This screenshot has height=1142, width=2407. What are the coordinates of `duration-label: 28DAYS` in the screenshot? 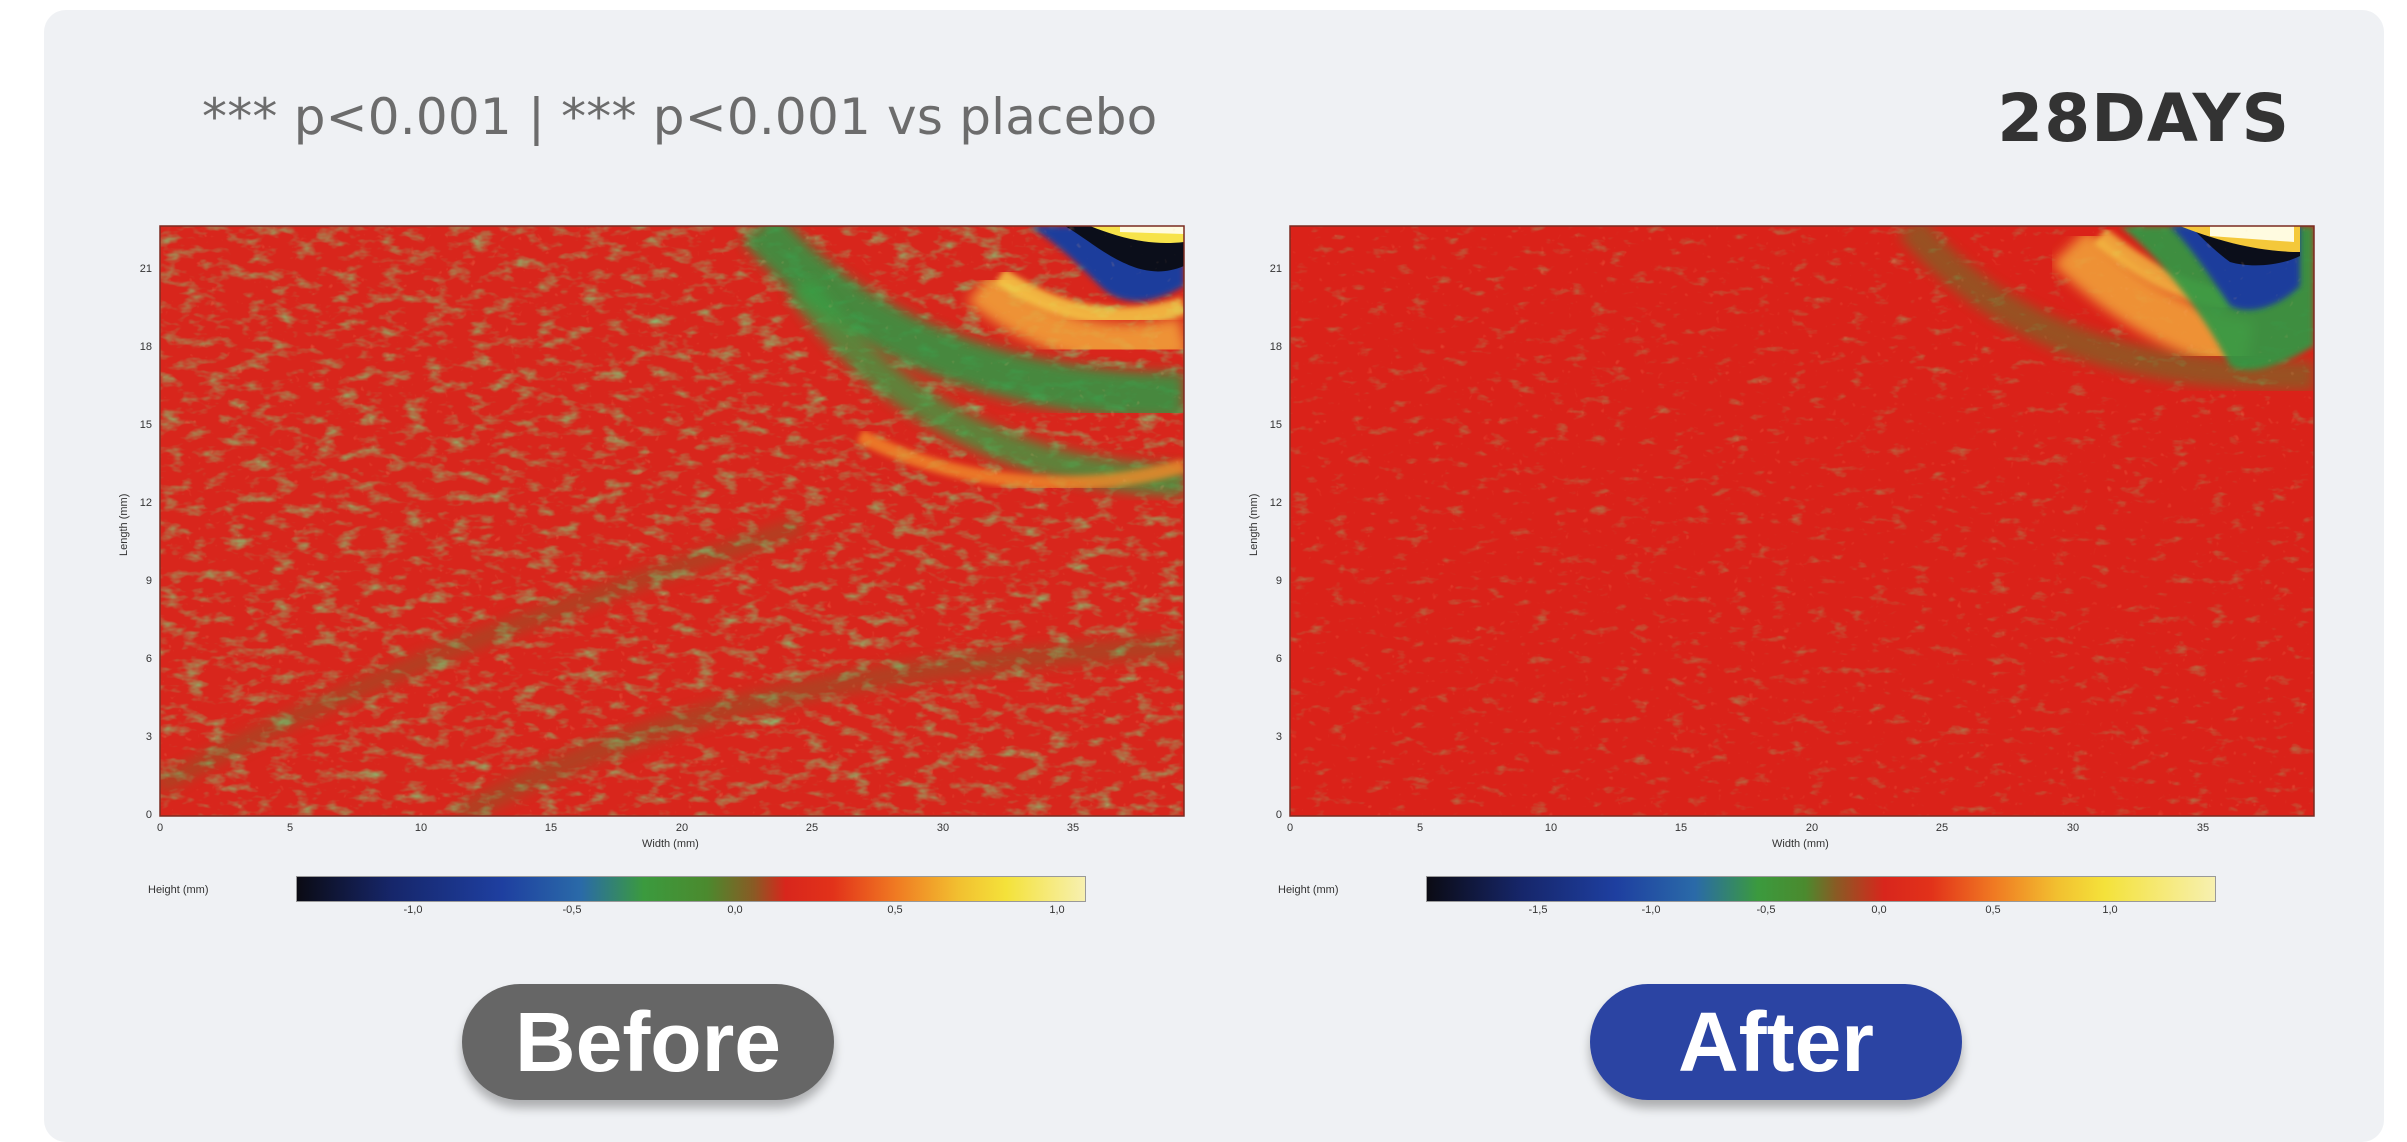 It's located at (2143, 118).